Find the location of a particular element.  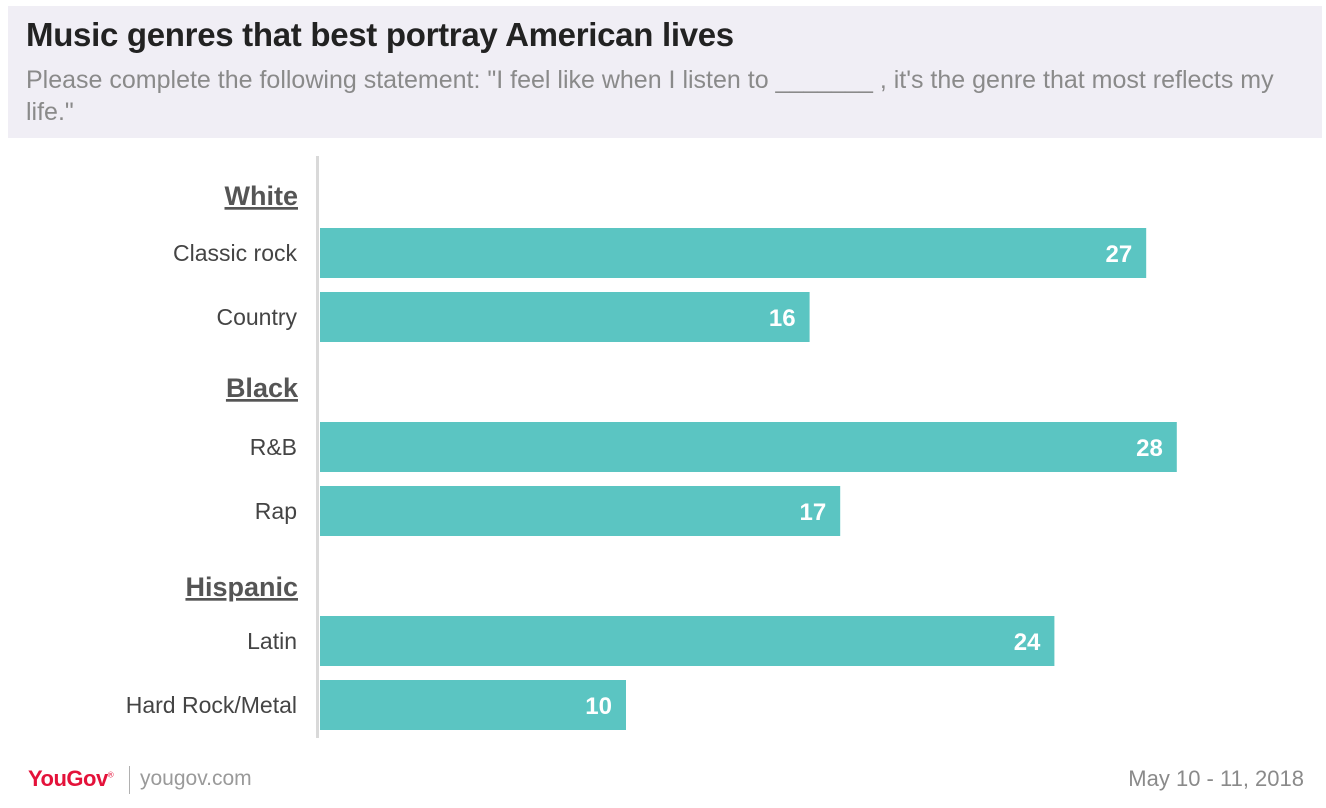

yougov-logo: YouGov® is located at coordinates (71, 778).